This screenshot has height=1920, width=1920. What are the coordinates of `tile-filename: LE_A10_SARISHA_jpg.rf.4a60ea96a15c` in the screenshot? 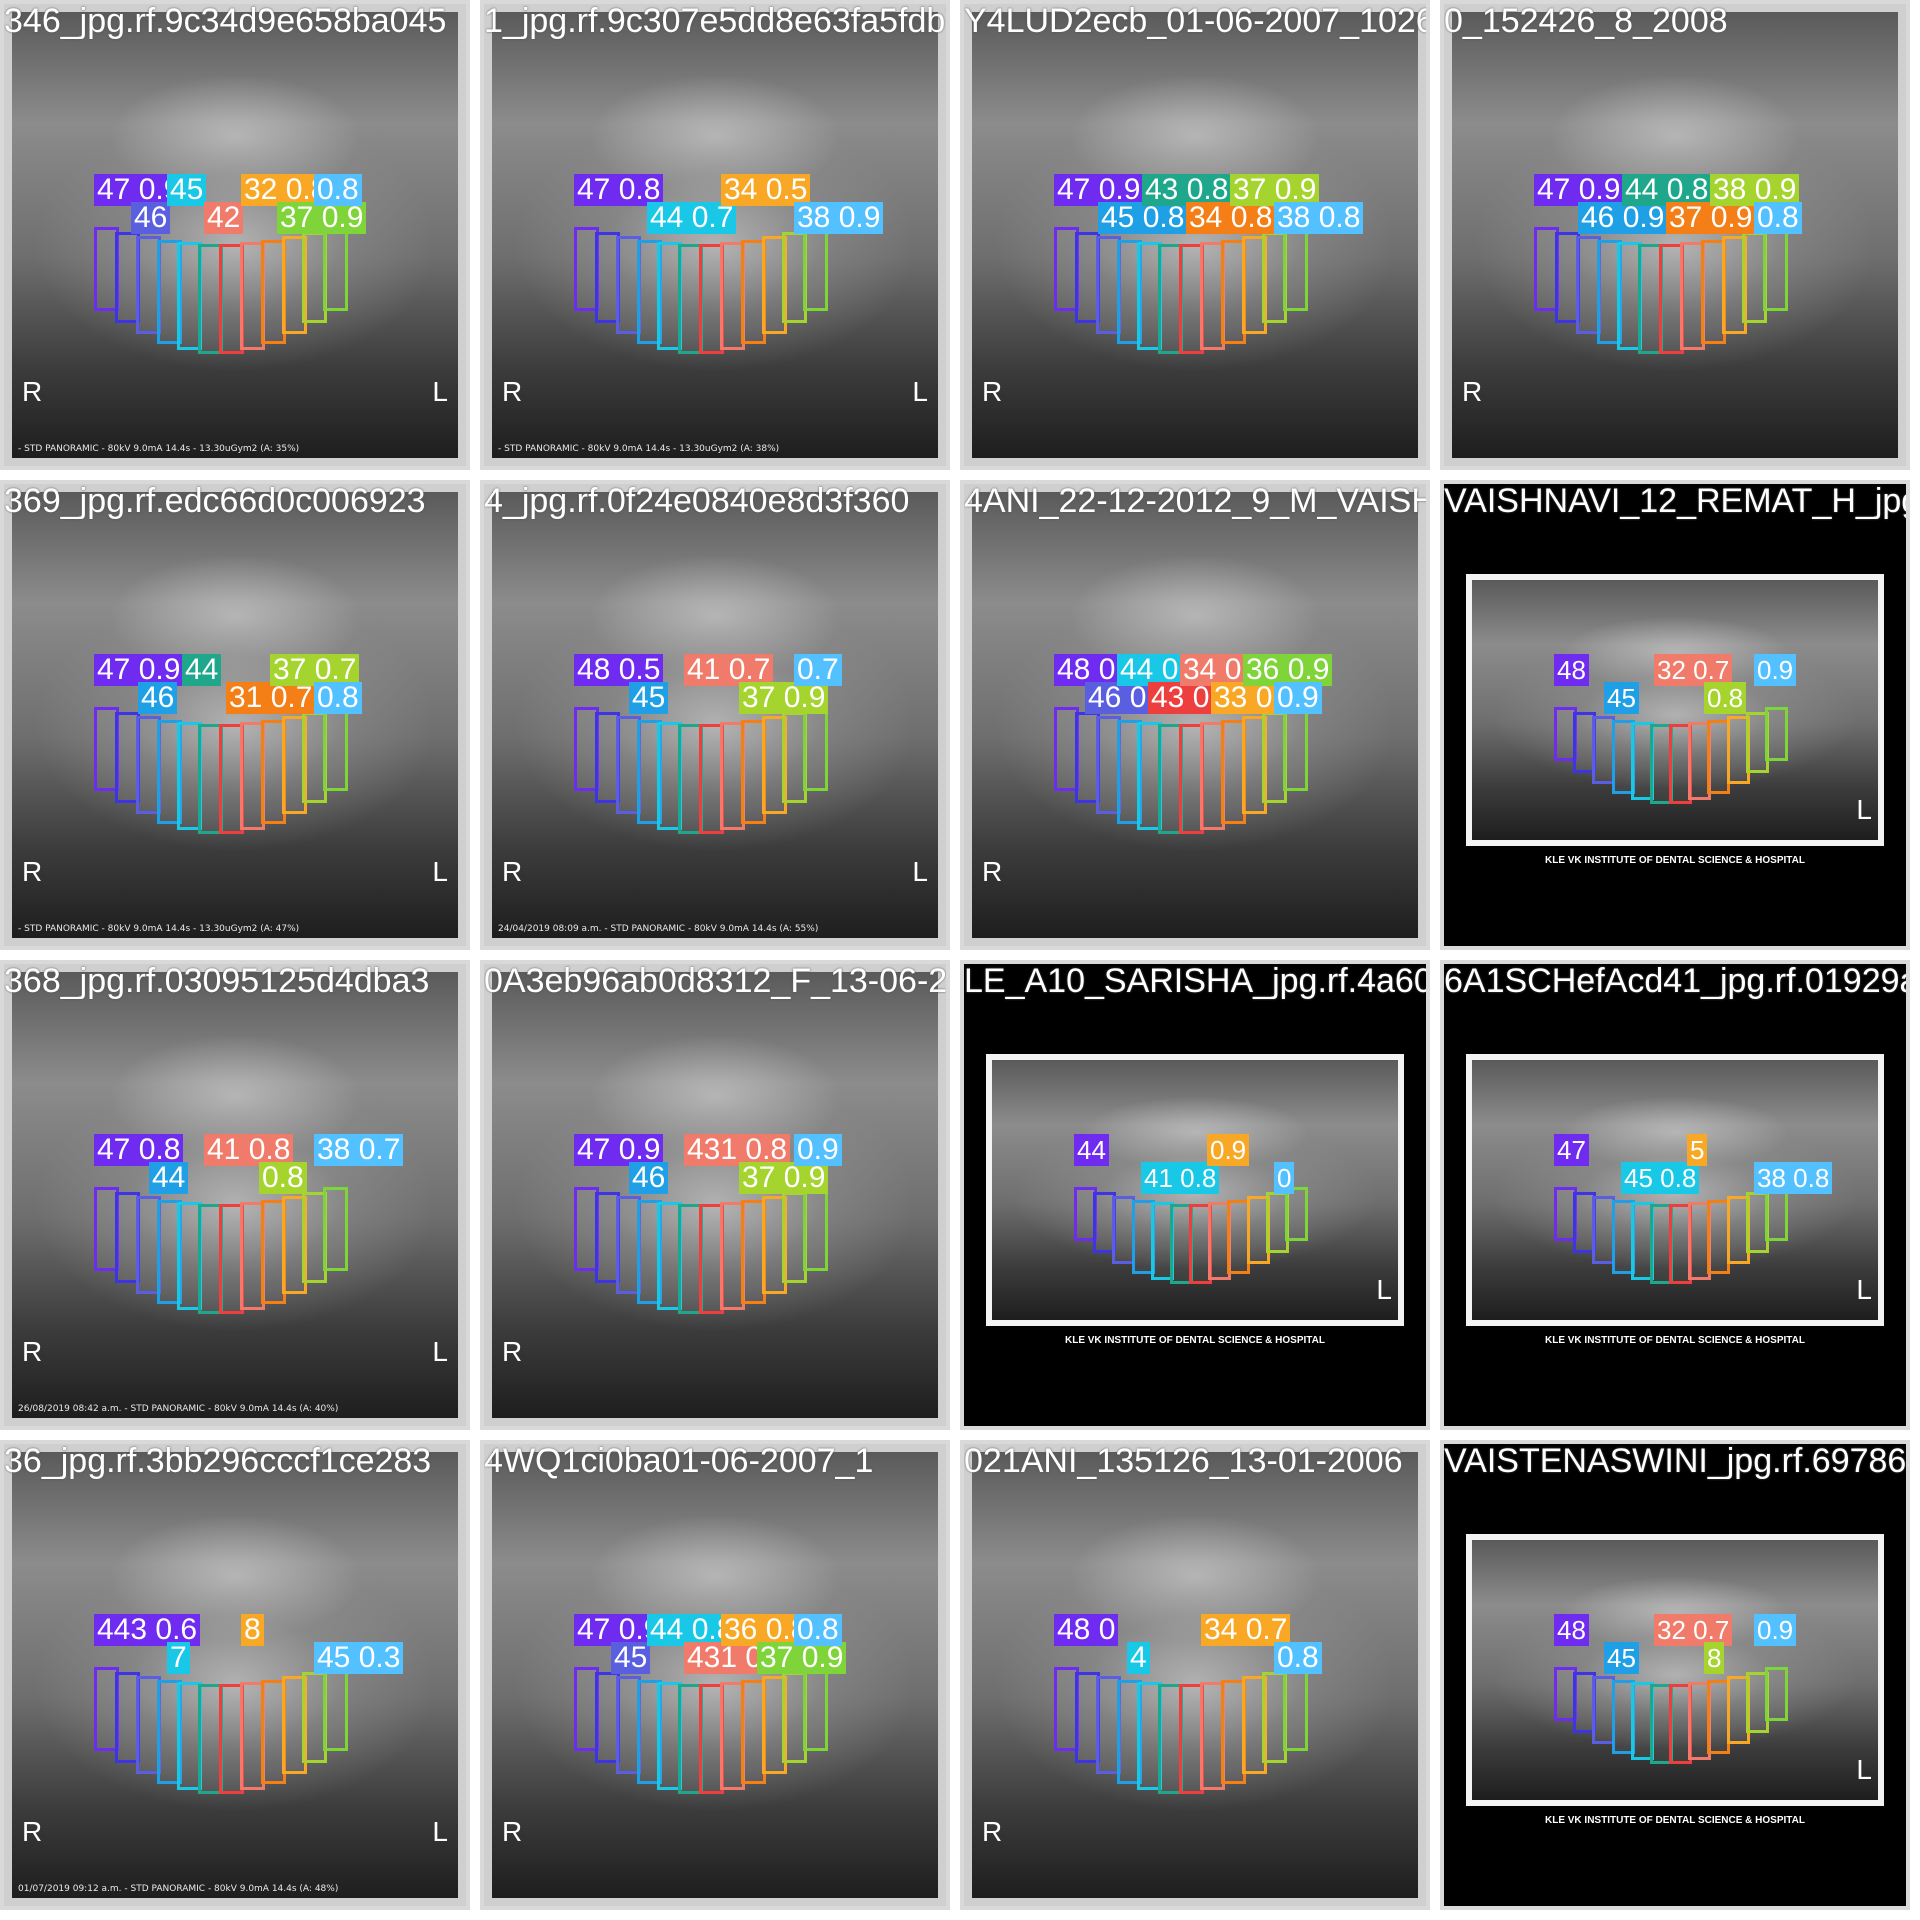 It's located at (1195, 981).